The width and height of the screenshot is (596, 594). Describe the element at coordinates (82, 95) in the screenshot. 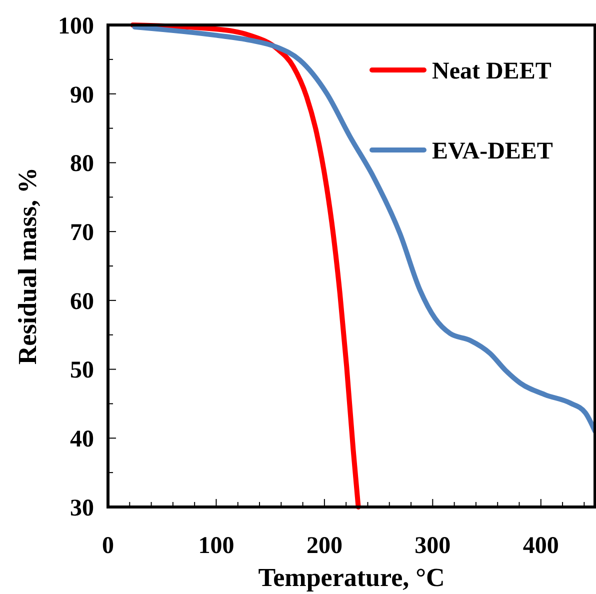

I see `y-tick-label: 90` at that location.